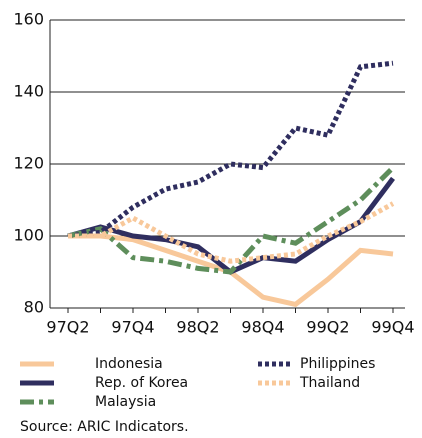  I want to click on y-tick-label: 100, so click(28, 235).